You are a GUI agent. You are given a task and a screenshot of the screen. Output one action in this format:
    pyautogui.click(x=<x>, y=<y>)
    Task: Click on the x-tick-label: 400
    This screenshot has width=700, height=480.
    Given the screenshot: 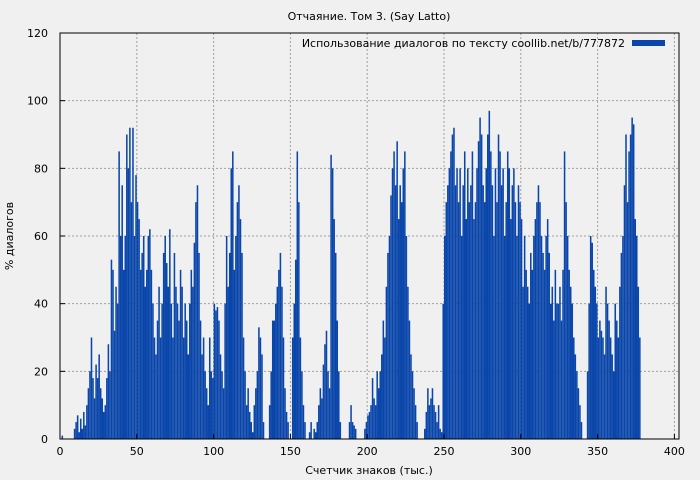 What is the action you would take?
    pyautogui.click(x=674, y=451)
    